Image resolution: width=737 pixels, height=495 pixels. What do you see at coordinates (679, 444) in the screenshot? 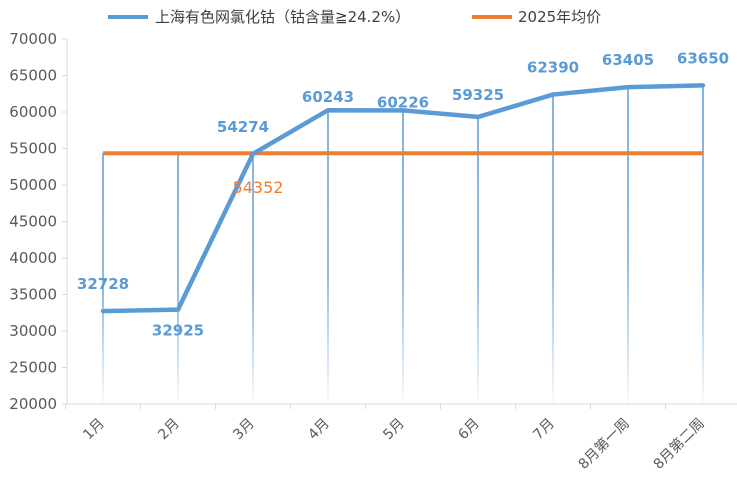
I see `x-tick-label: 8月第二周` at bounding box center [679, 444].